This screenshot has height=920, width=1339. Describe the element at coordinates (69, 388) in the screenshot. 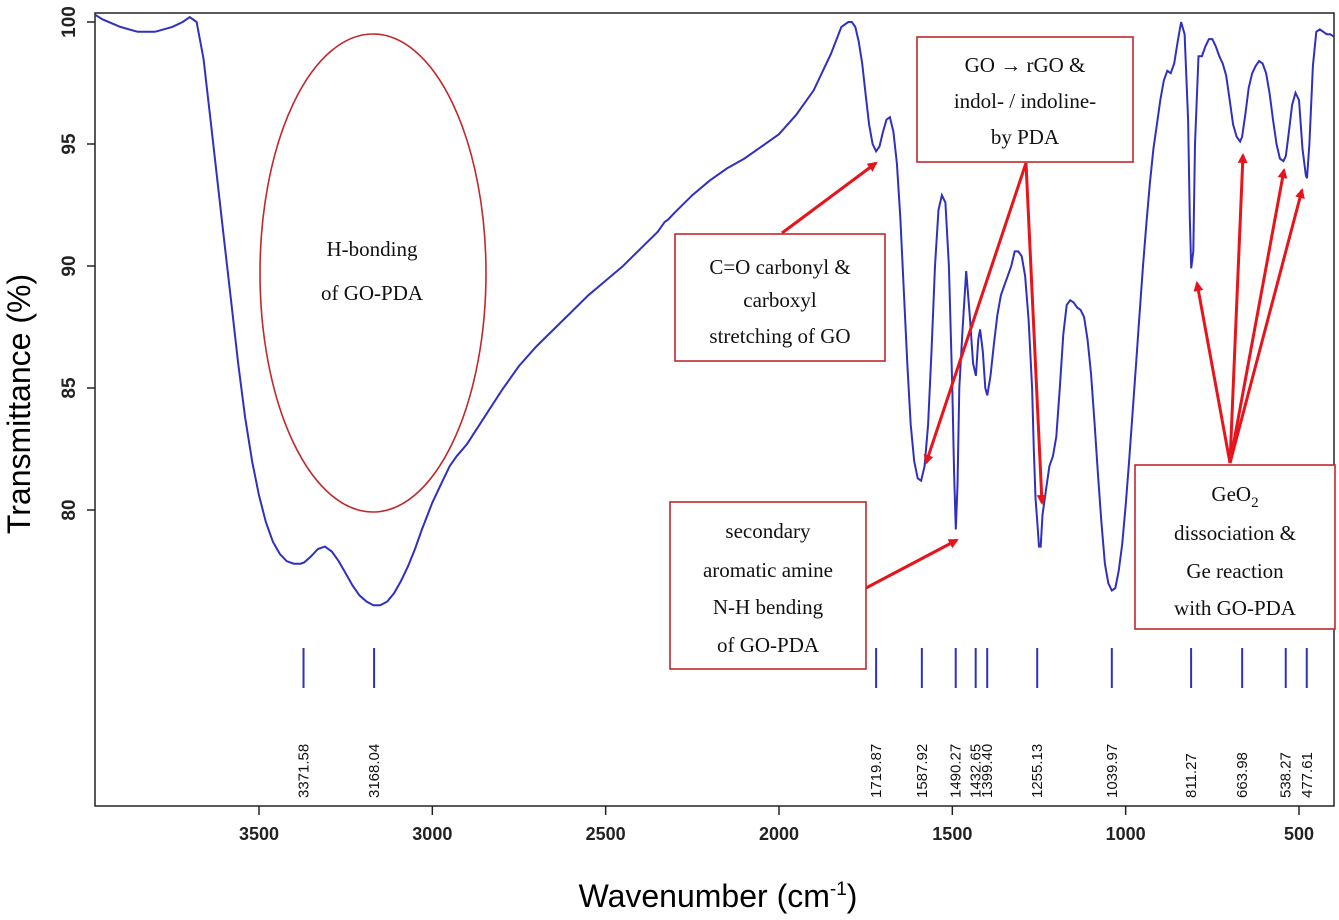

I see `y-tick-label: 85` at that location.